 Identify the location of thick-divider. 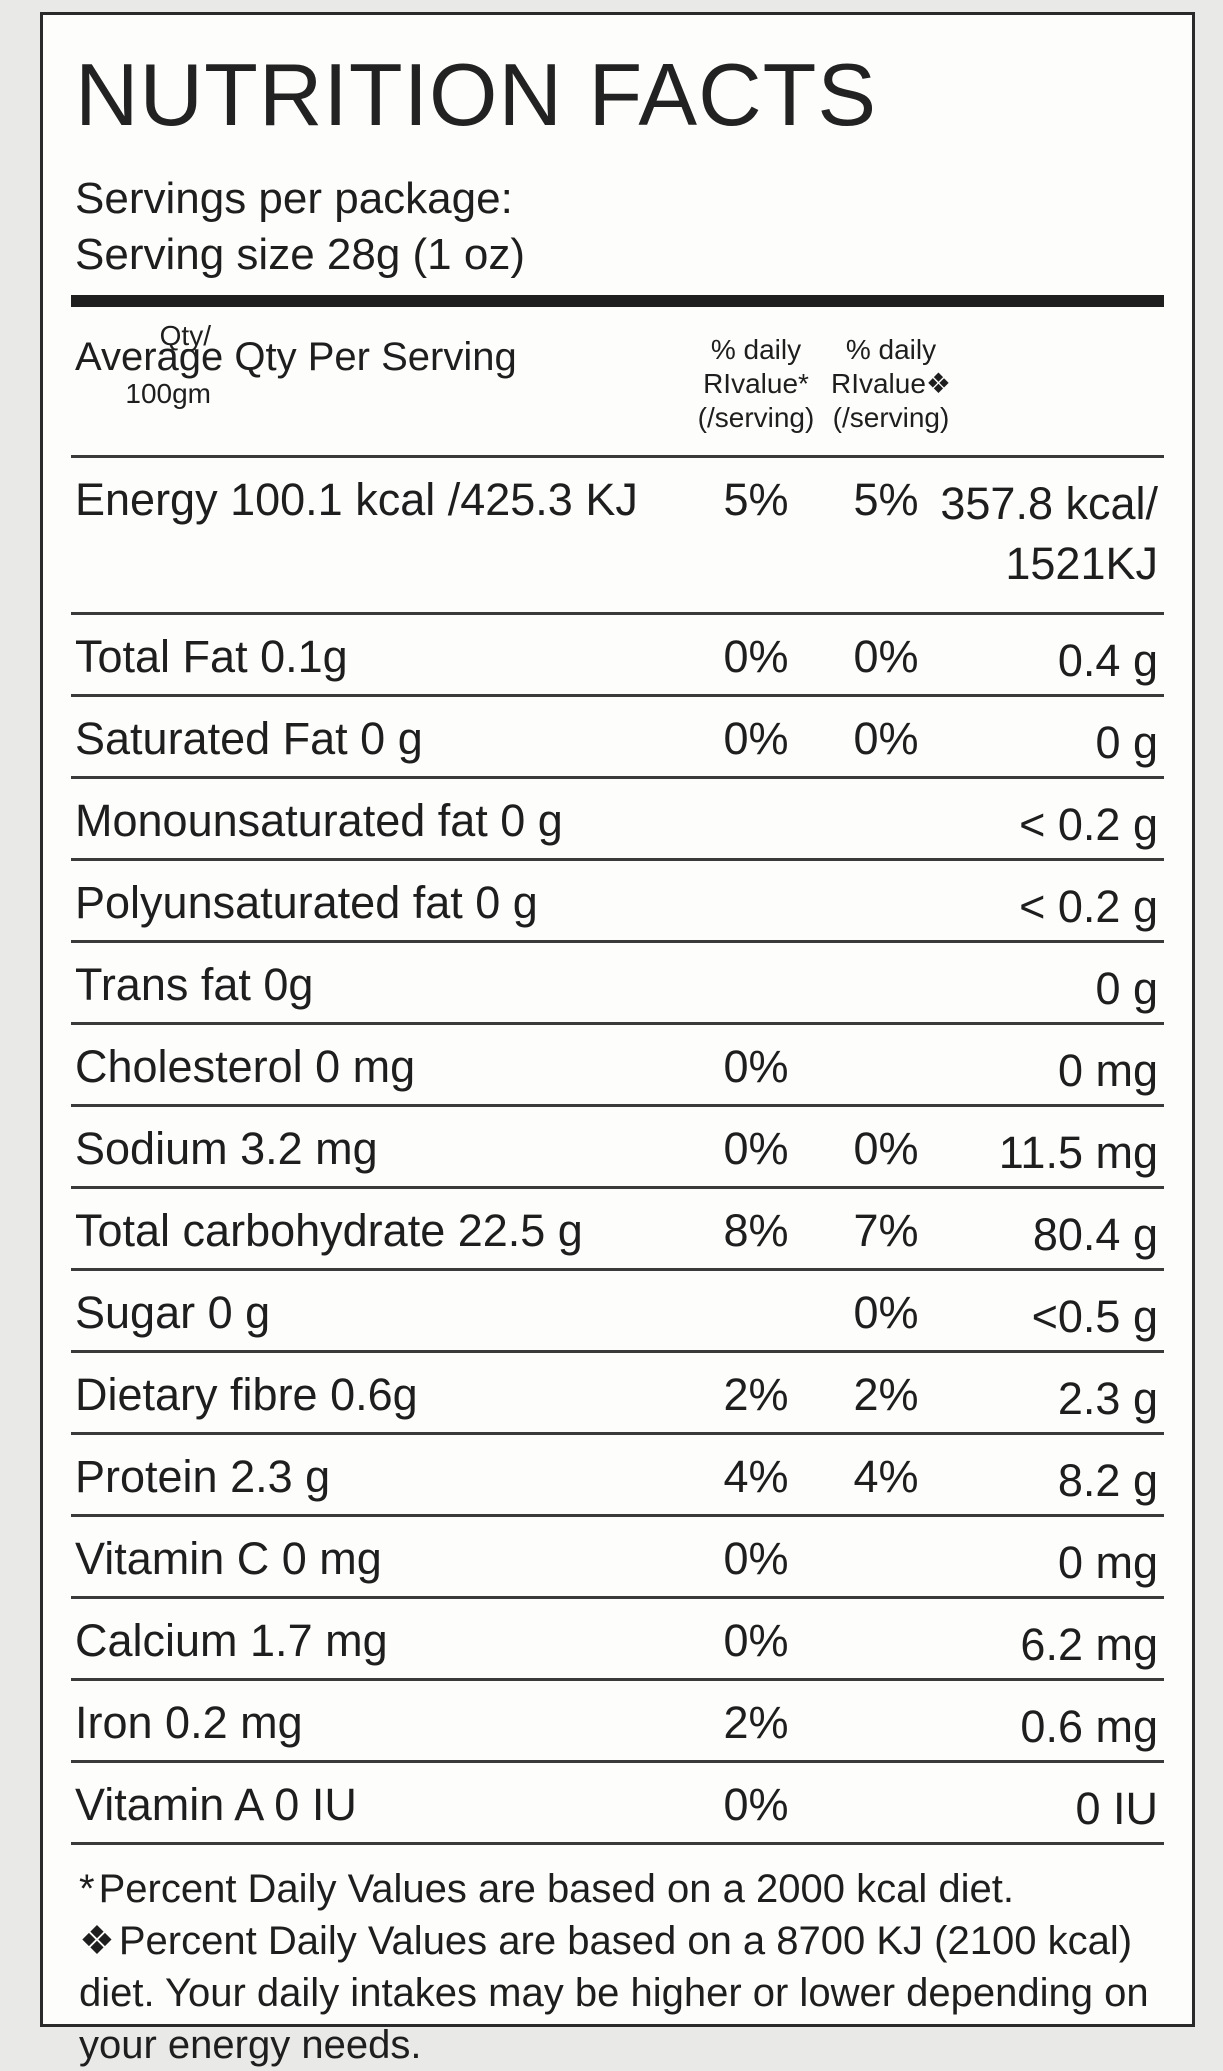
(617, 301).